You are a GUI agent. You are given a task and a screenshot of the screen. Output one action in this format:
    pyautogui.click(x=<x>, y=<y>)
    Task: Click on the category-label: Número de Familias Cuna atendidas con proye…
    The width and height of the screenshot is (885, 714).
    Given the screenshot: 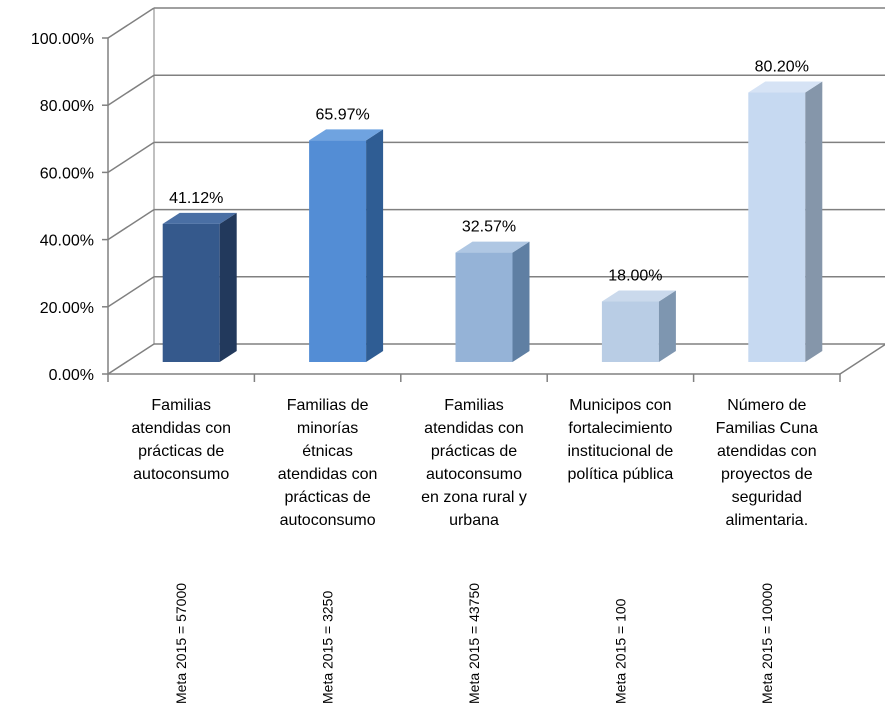 What is the action you would take?
    pyautogui.click(x=767, y=463)
    